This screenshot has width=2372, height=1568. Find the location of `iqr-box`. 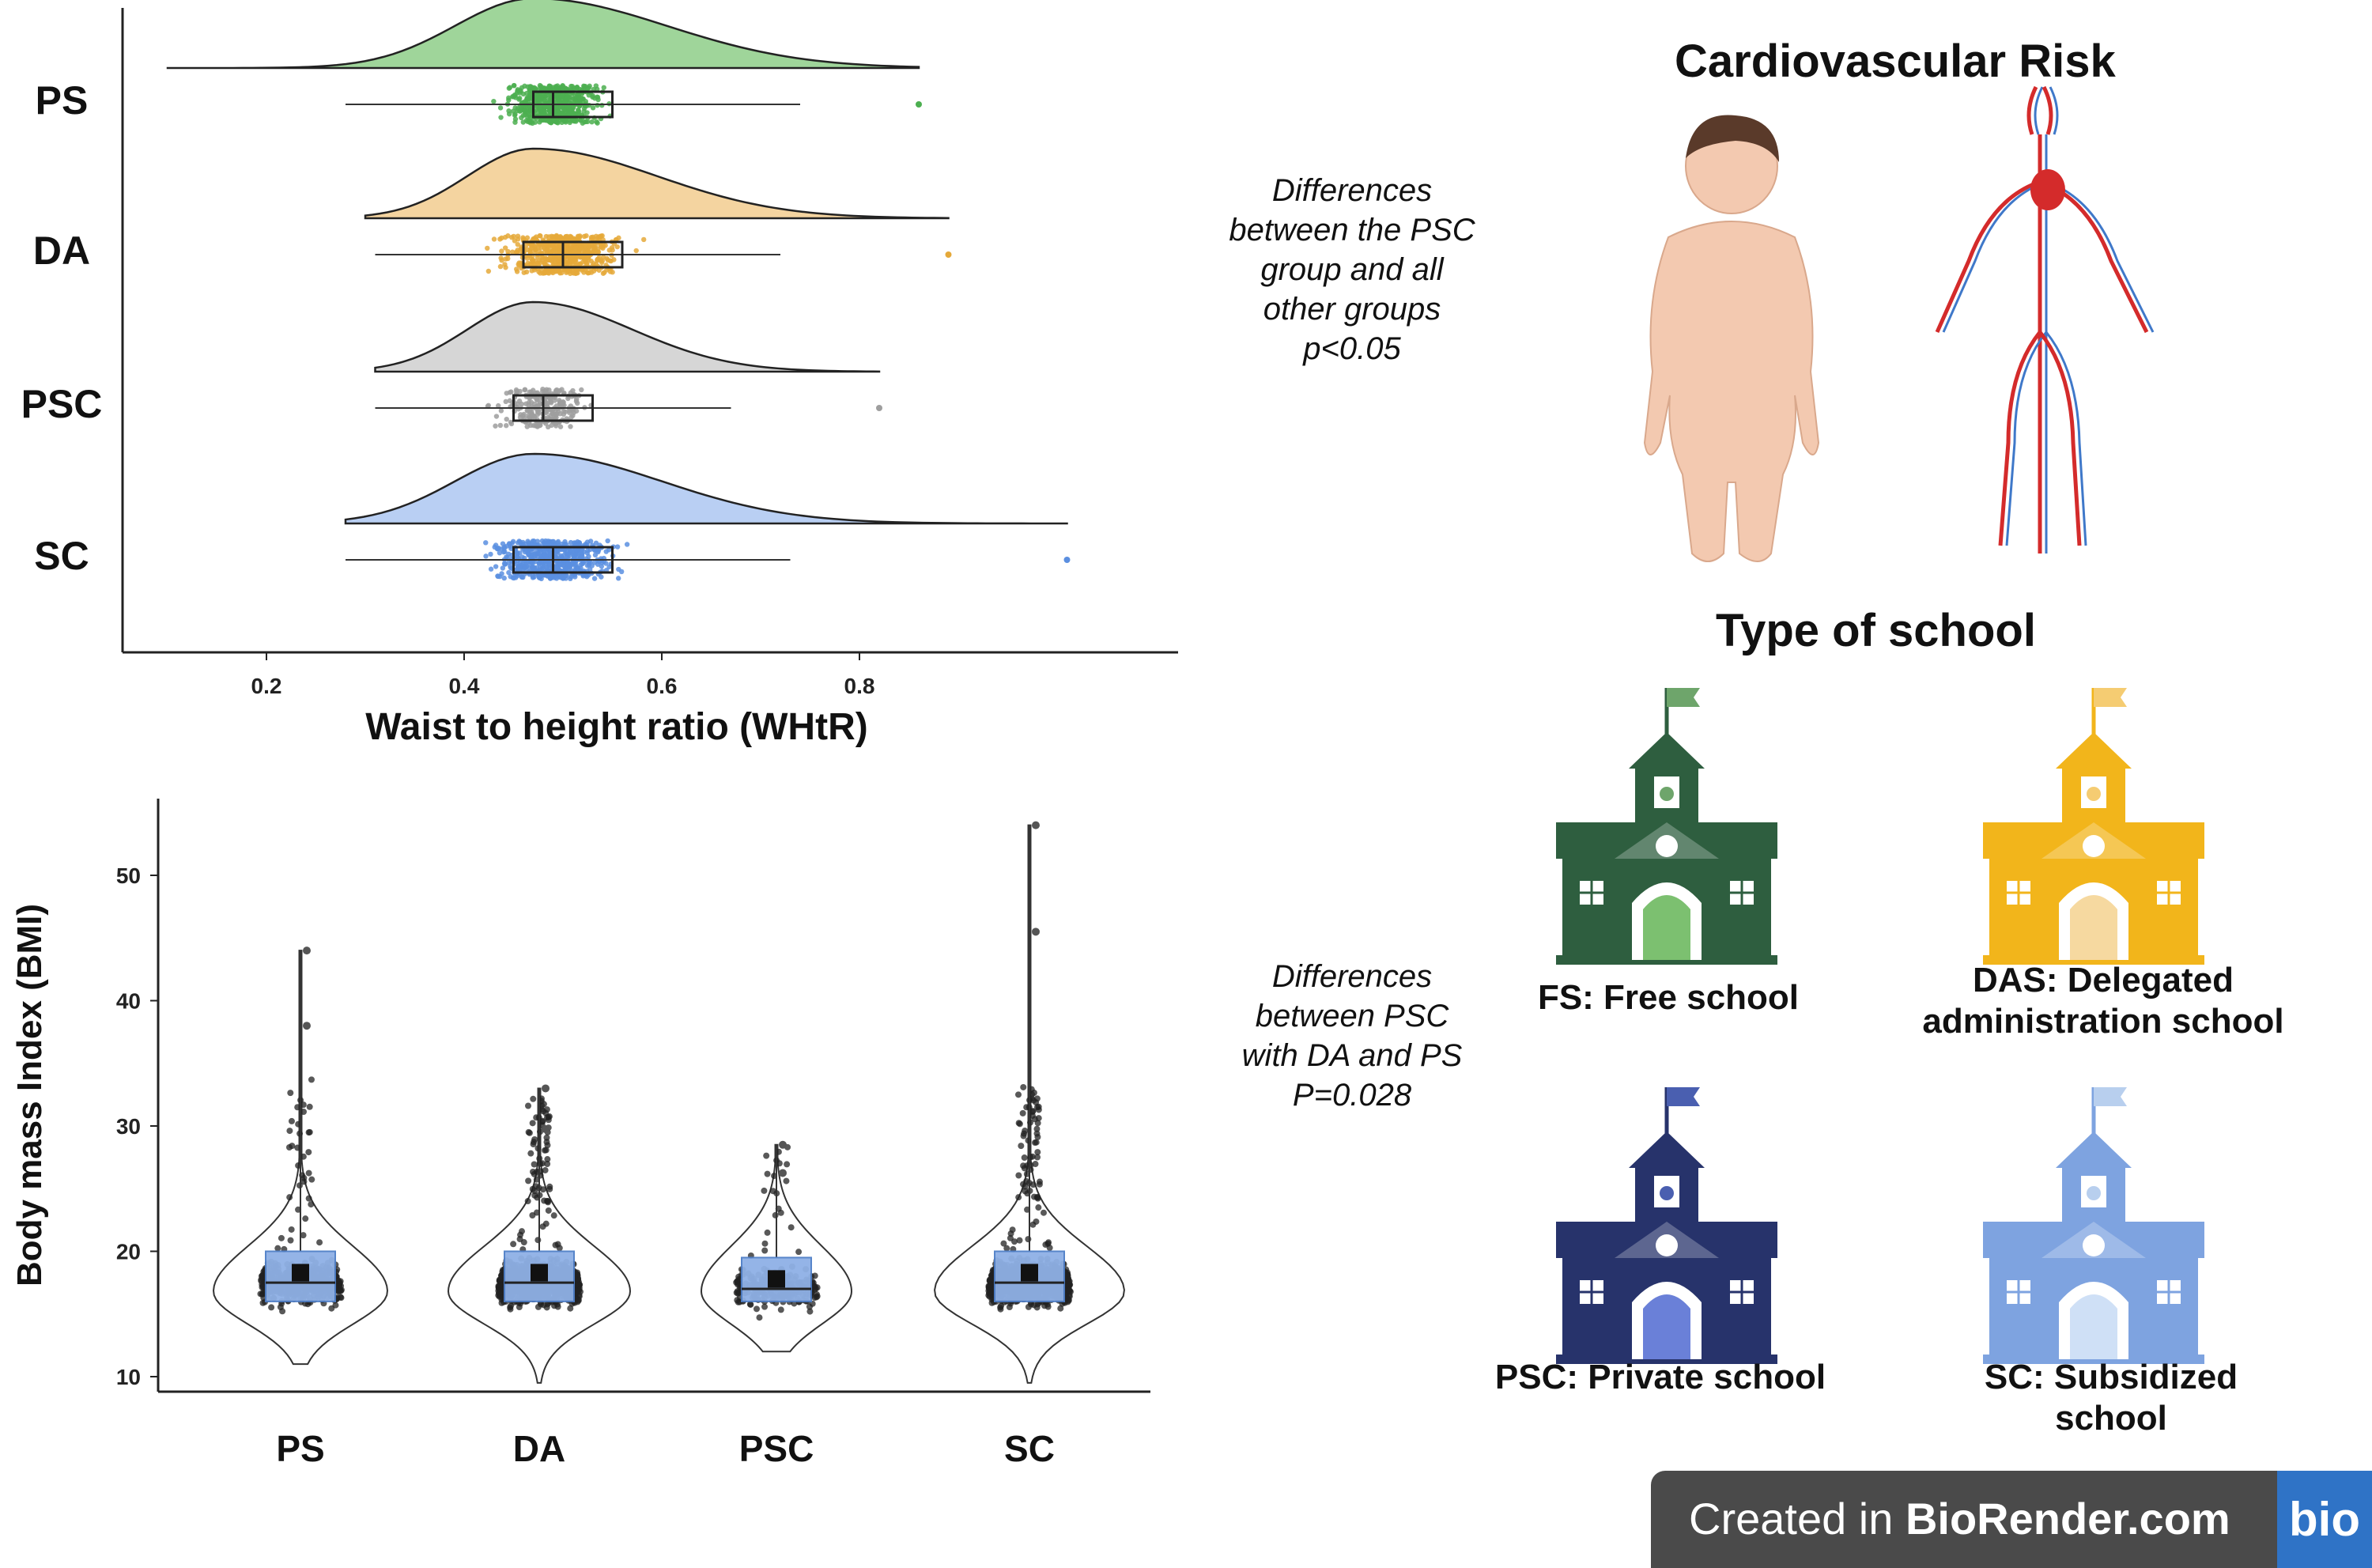

iqr-box is located at coordinates (563, 560).